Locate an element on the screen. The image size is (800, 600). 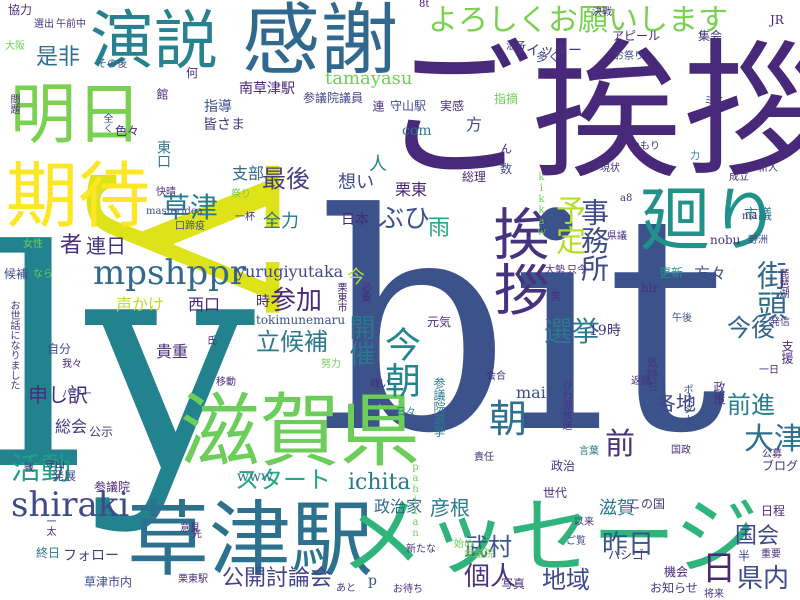
word-katagata: 方々 is located at coordinates (710, 273).